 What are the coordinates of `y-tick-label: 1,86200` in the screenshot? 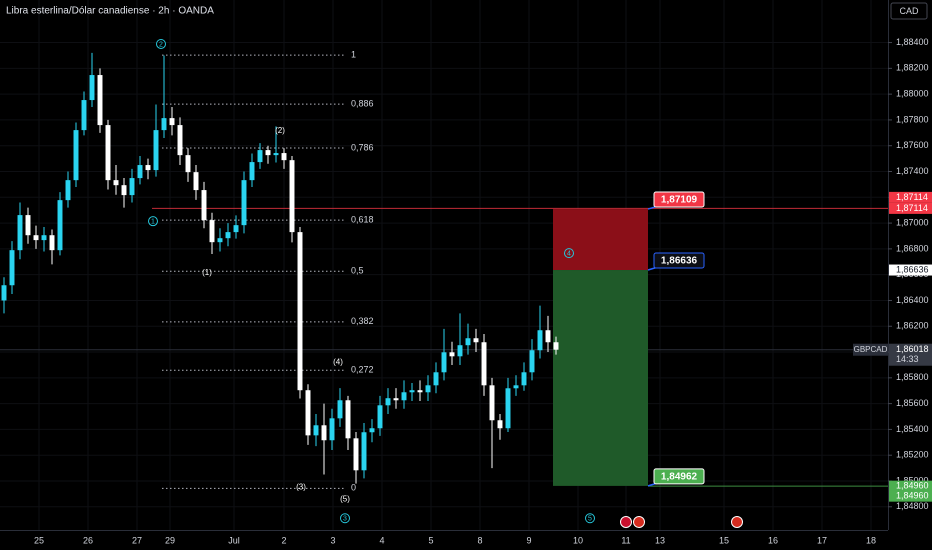 It's located at (912, 326).